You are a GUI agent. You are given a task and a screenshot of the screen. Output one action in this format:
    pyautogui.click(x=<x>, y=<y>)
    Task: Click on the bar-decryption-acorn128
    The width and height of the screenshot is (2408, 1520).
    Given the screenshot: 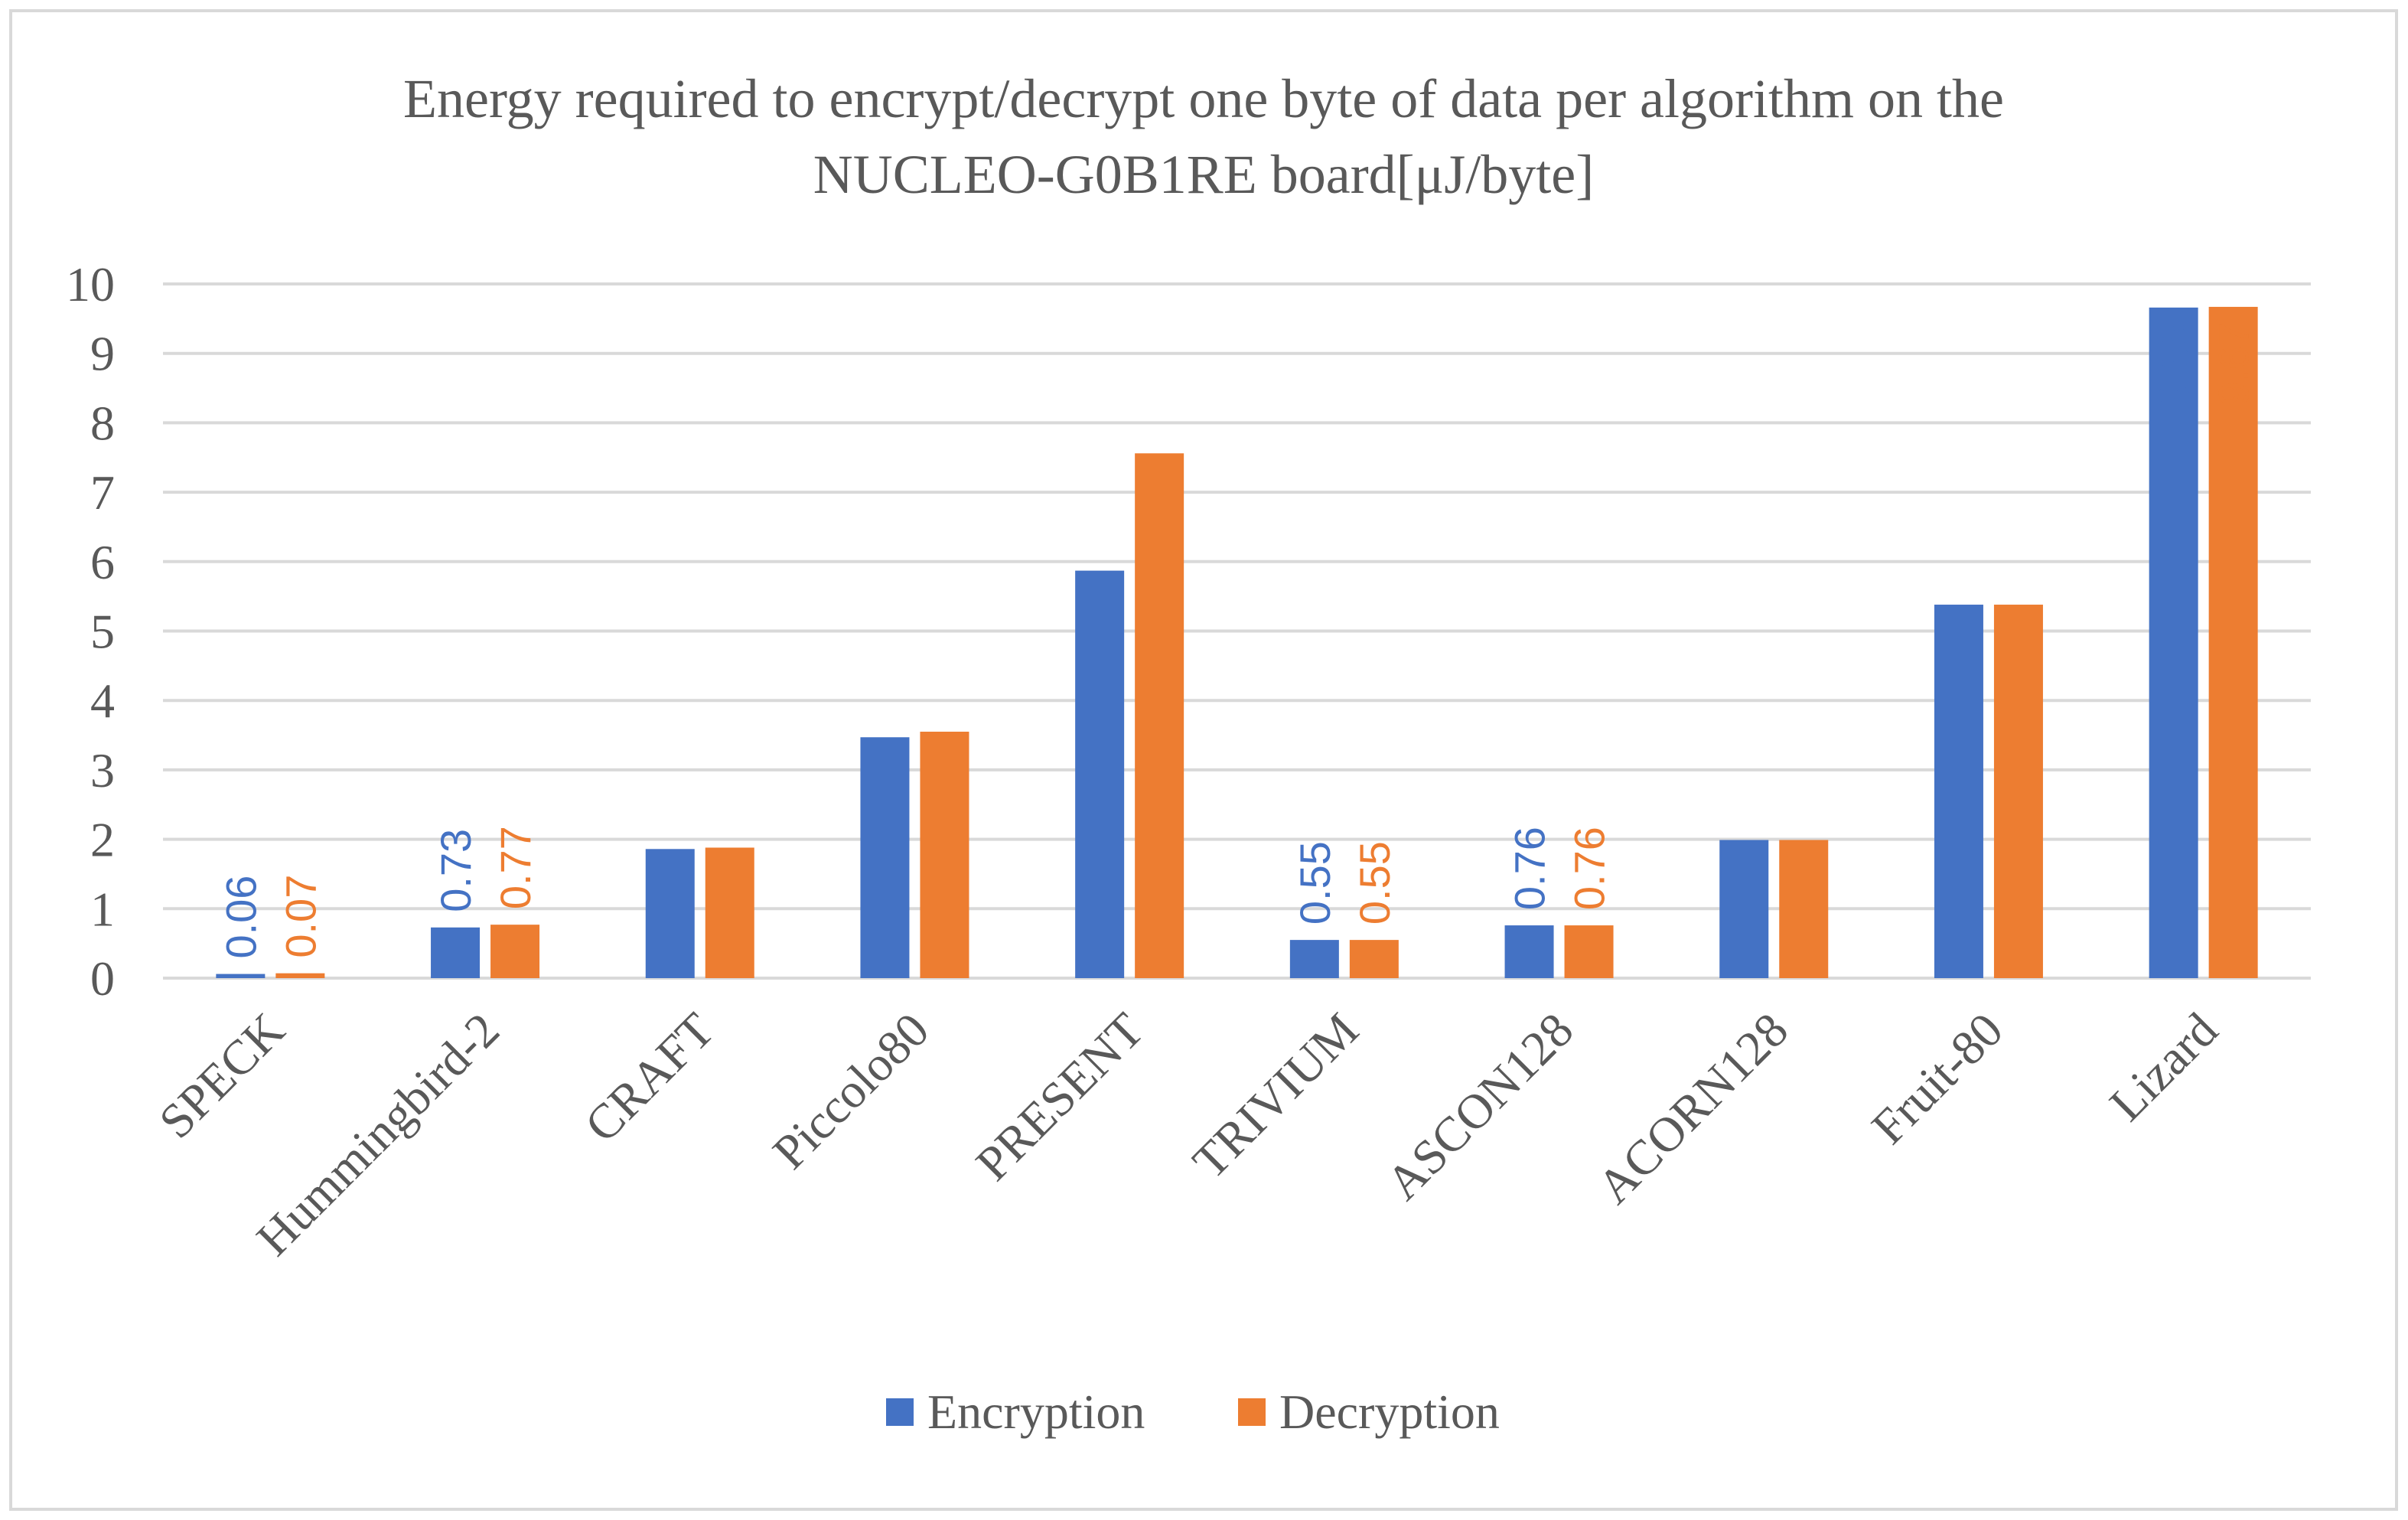 What is the action you would take?
    pyautogui.click(x=1804, y=909)
    